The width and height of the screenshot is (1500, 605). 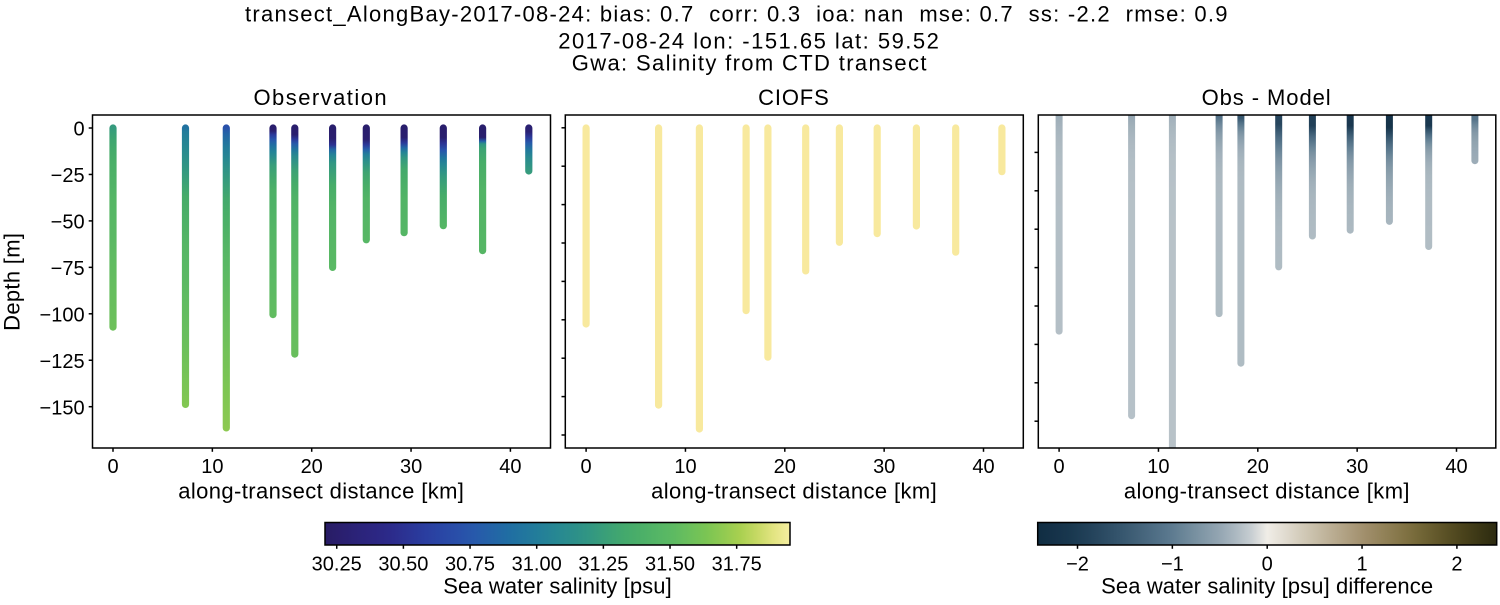 What do you see at coordinates (1267, 585) in the screenshot?
I see `svg-text:Sea water salinity [psu] diffe: Sea water salinity [psu] difference` at bounding box center [1267, 585].